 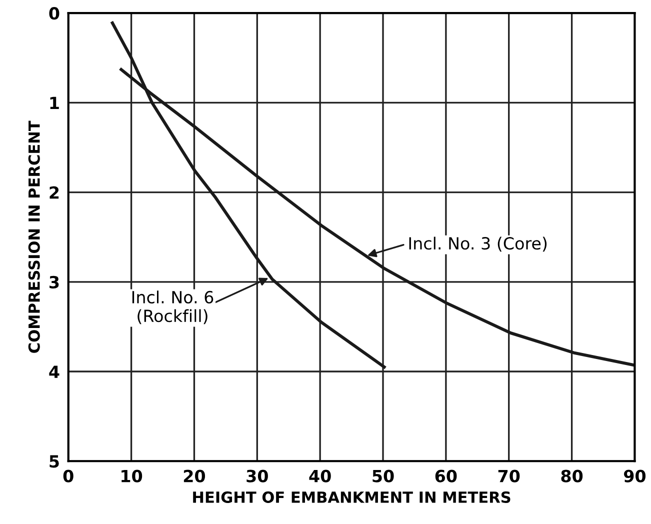 What do you see at coordinates (446, 476) in the screenshot?
I see `x-tick-label: 60` at bounding box center [446, 476].